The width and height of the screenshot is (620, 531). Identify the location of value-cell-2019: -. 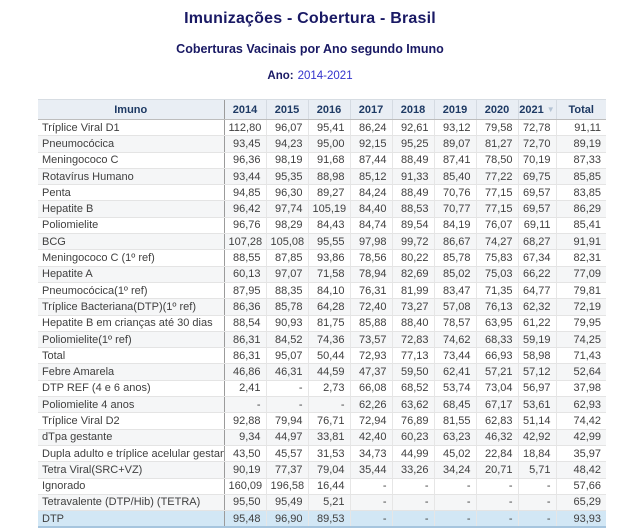
(454, 503).